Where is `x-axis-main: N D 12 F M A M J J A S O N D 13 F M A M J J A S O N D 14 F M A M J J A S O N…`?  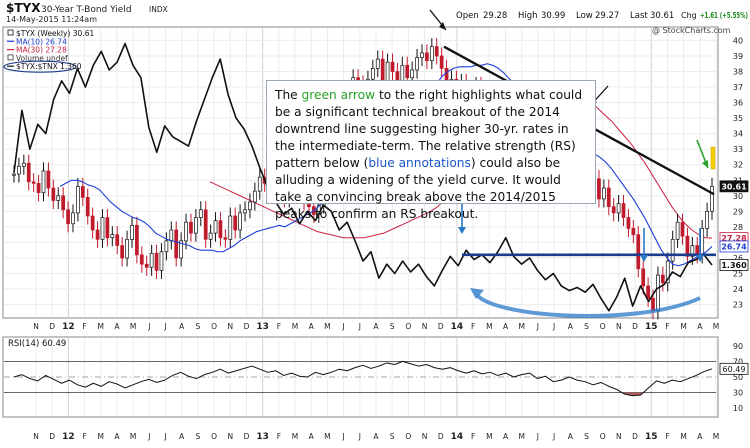
x-axis-main: N D 12 F M A M J J A S O N D 13 F M A M J J A S O N D 14 F M A M J J A S O N… is located at coordinates (376, 327).